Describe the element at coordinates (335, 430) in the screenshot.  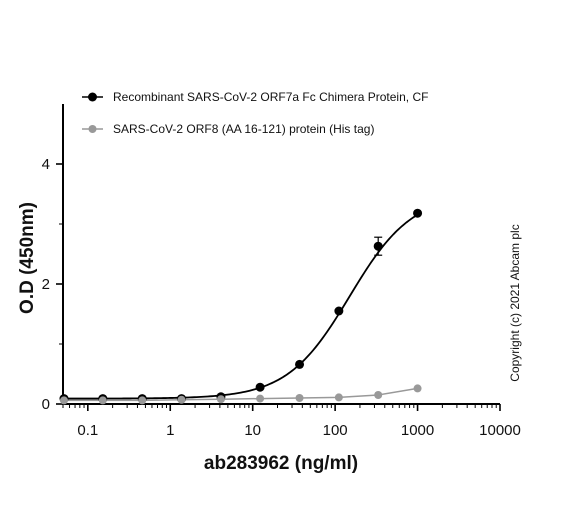
I see `x-tick-label: 100` at that location.